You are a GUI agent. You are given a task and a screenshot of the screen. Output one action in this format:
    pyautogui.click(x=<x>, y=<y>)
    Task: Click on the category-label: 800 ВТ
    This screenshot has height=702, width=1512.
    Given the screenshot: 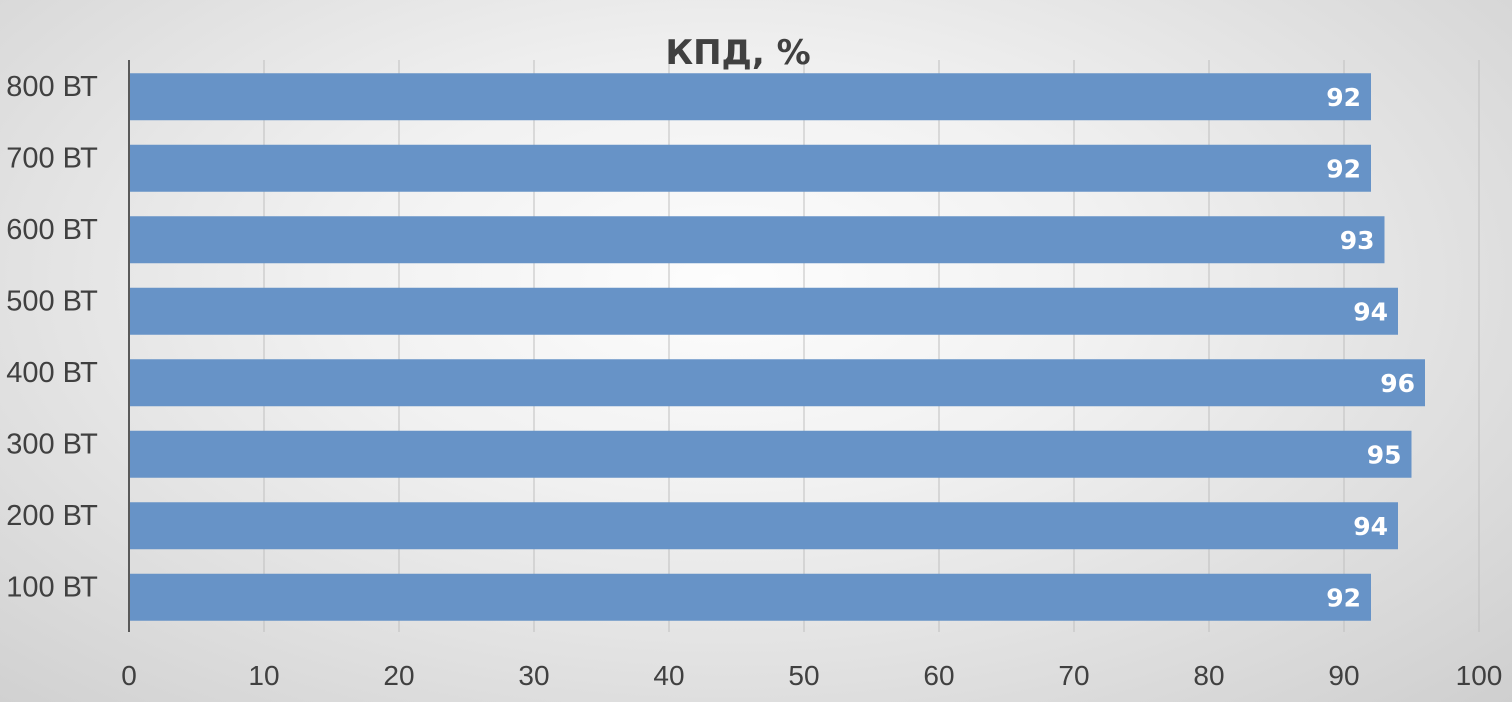 What is the action you would take?
    pyautogui.click(x=52, y=87)
    